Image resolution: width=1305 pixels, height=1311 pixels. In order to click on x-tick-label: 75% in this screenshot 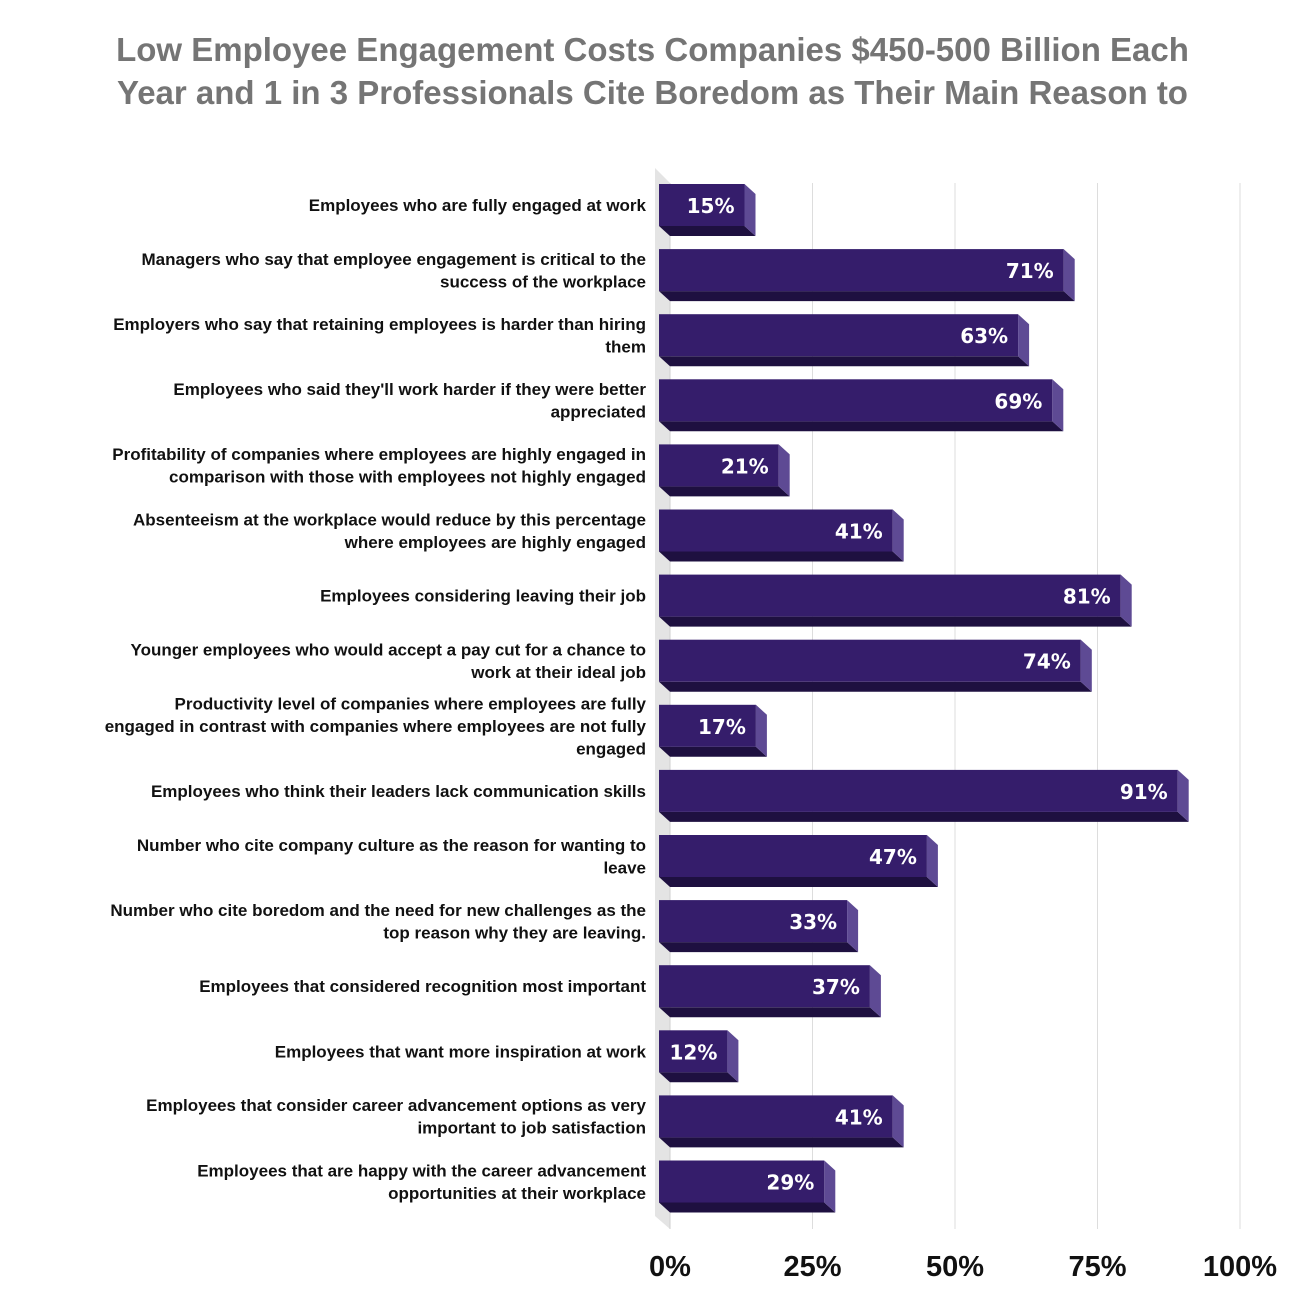, I will do `click(1097, 1267)`.